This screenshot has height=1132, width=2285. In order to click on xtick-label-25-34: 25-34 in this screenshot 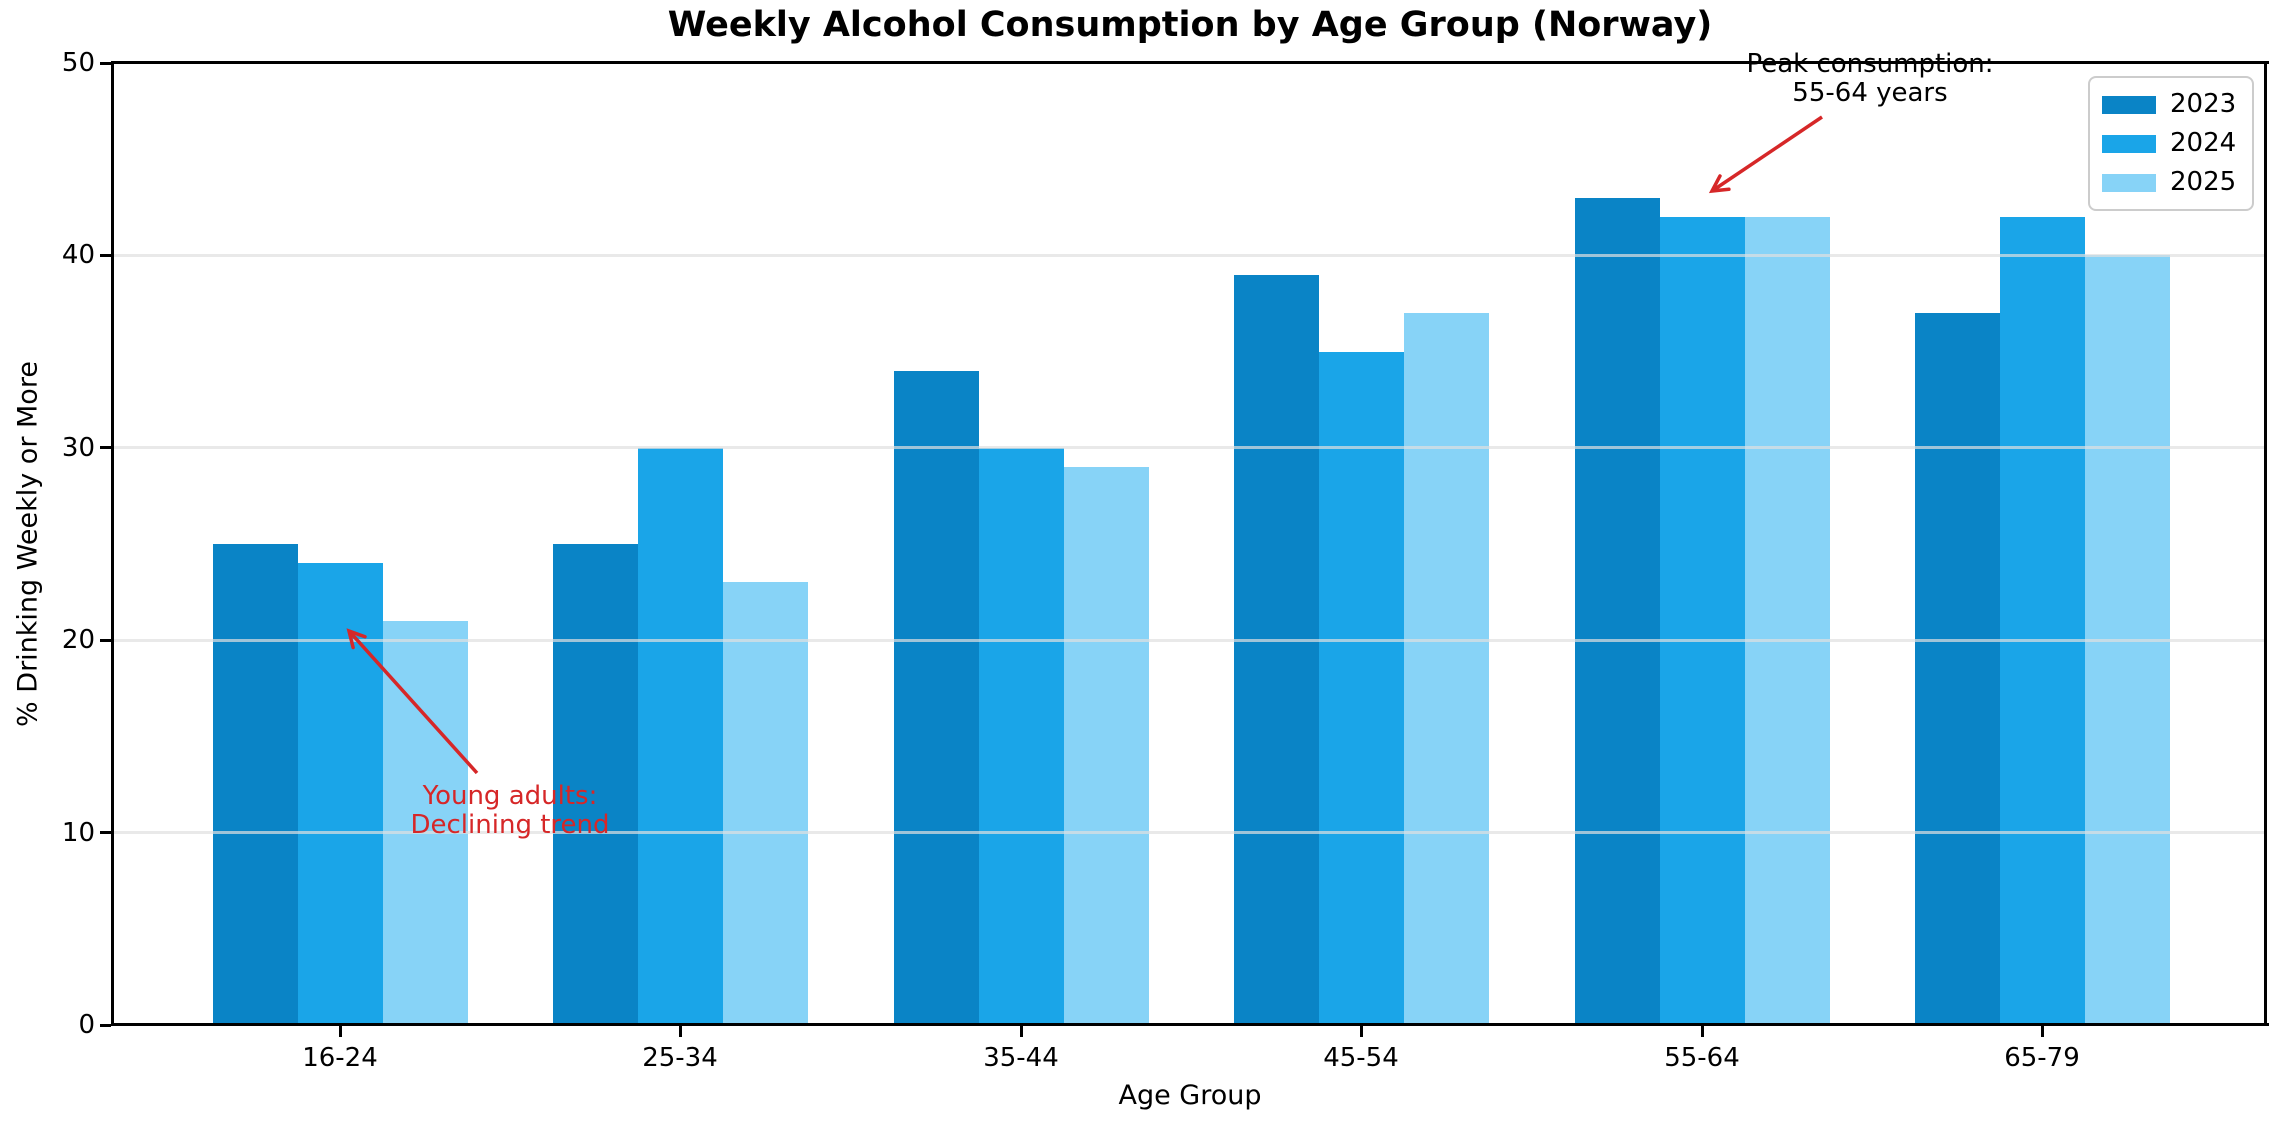, I will do `click(680, 1058)`.